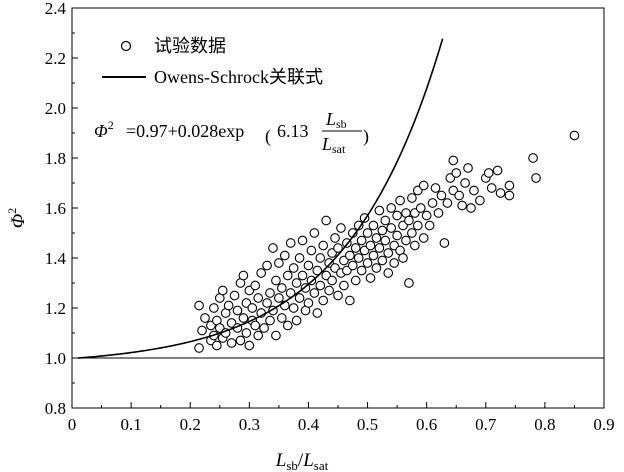  Describe the element at coordinates (249, 424) in the screenshot. I see `x-tick-label: 0.3` at that location.